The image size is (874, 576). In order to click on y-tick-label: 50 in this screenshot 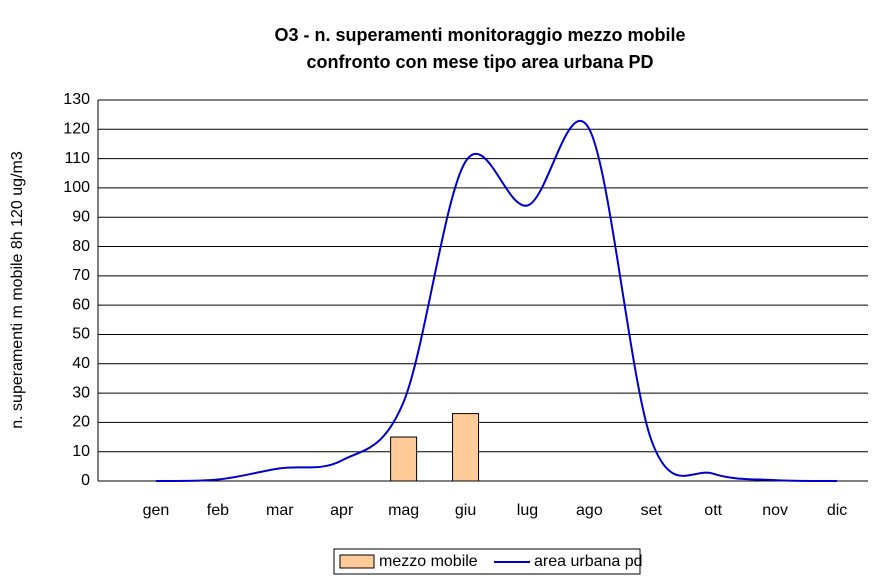, I will do `click(81, 334)`.